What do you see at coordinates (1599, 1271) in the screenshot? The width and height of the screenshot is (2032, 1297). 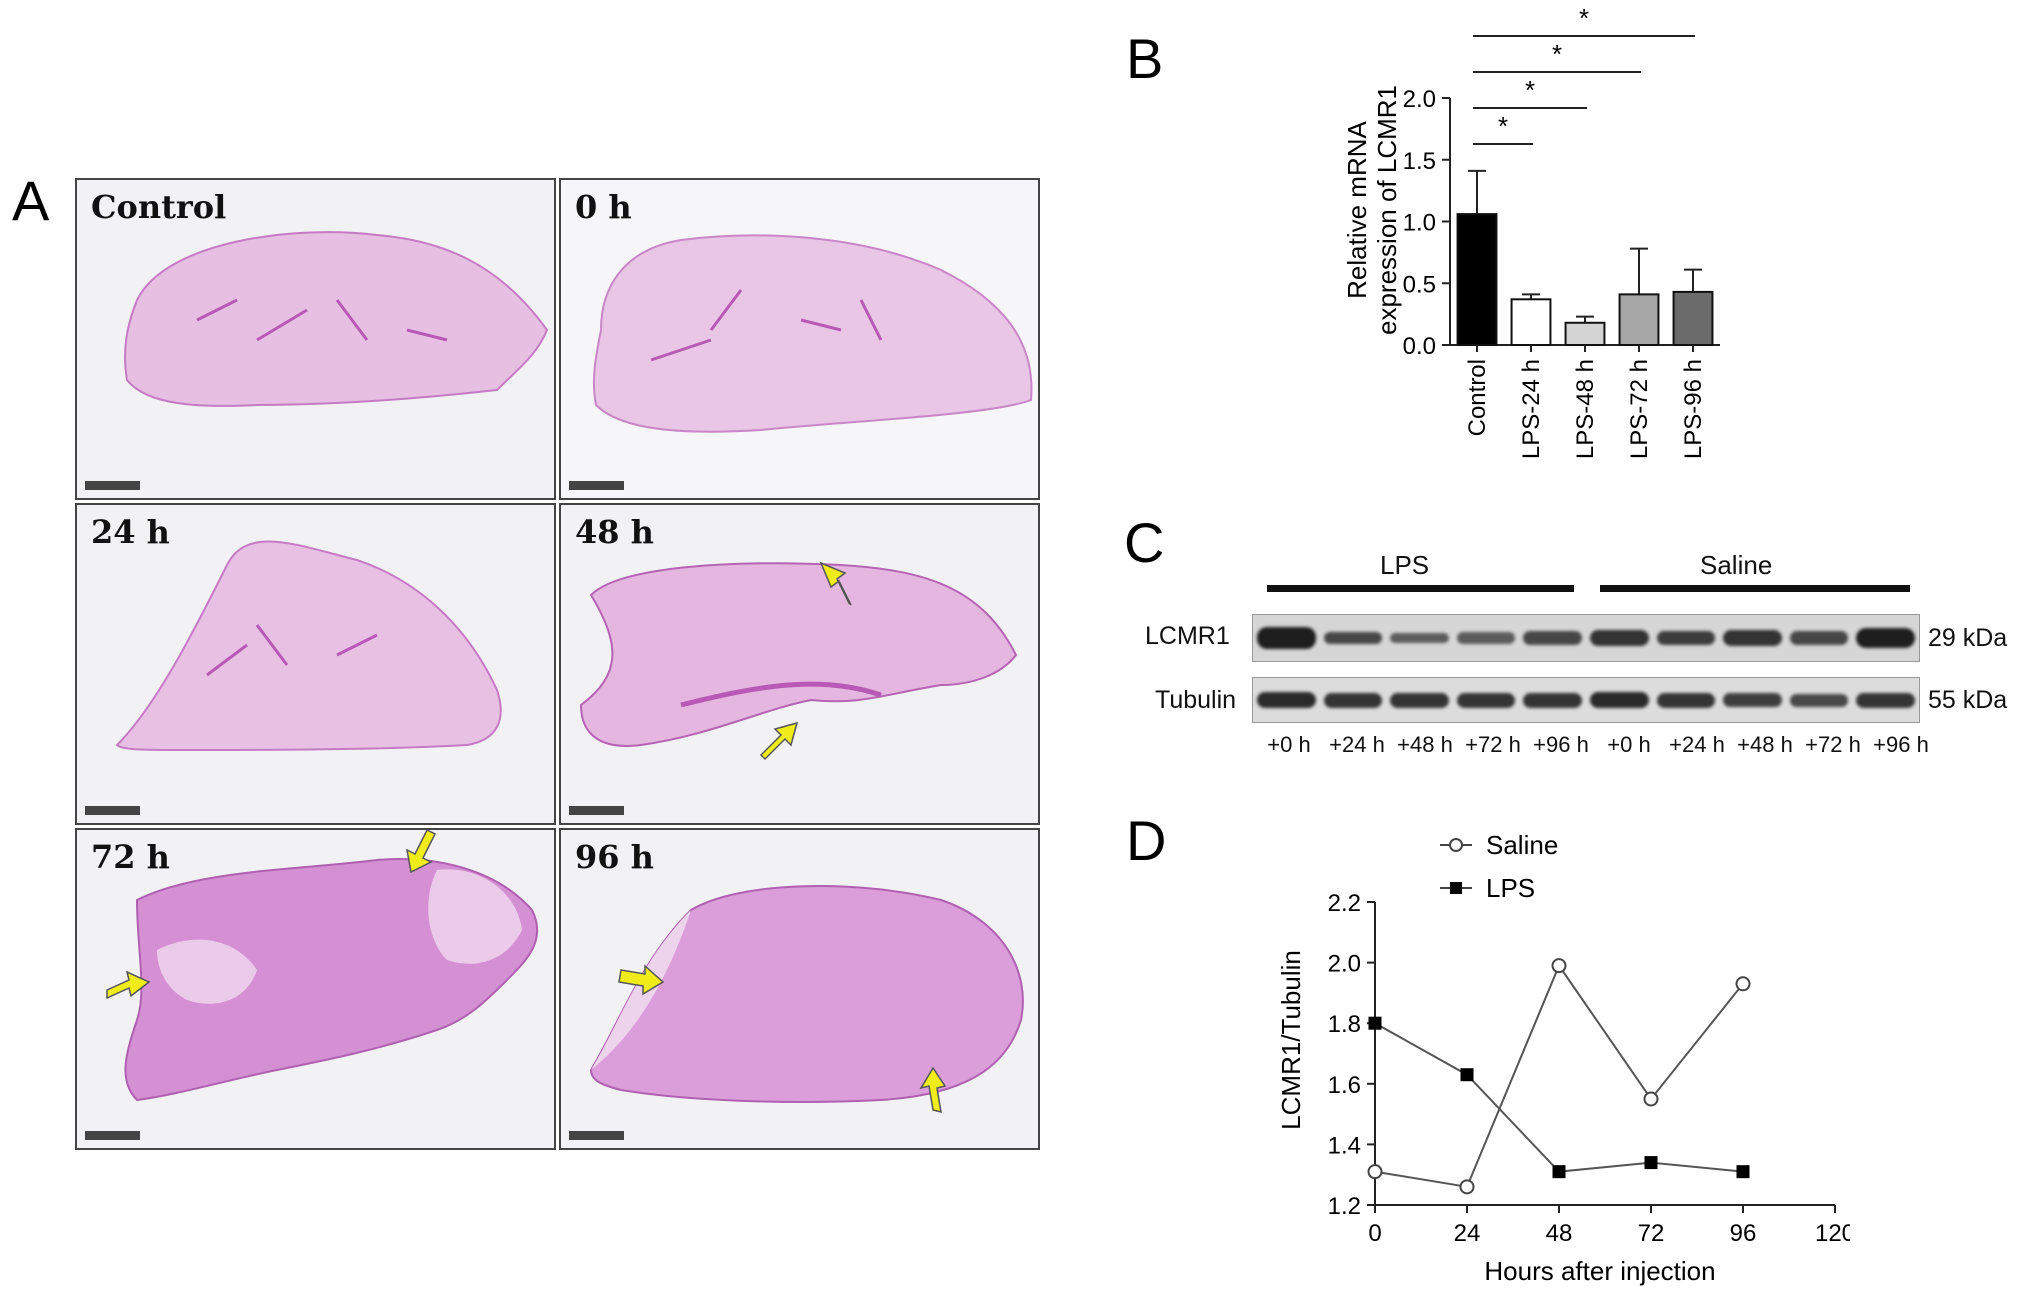 I see `x-axis-label: Hours after injection` at bounding box center [1599, 1271].